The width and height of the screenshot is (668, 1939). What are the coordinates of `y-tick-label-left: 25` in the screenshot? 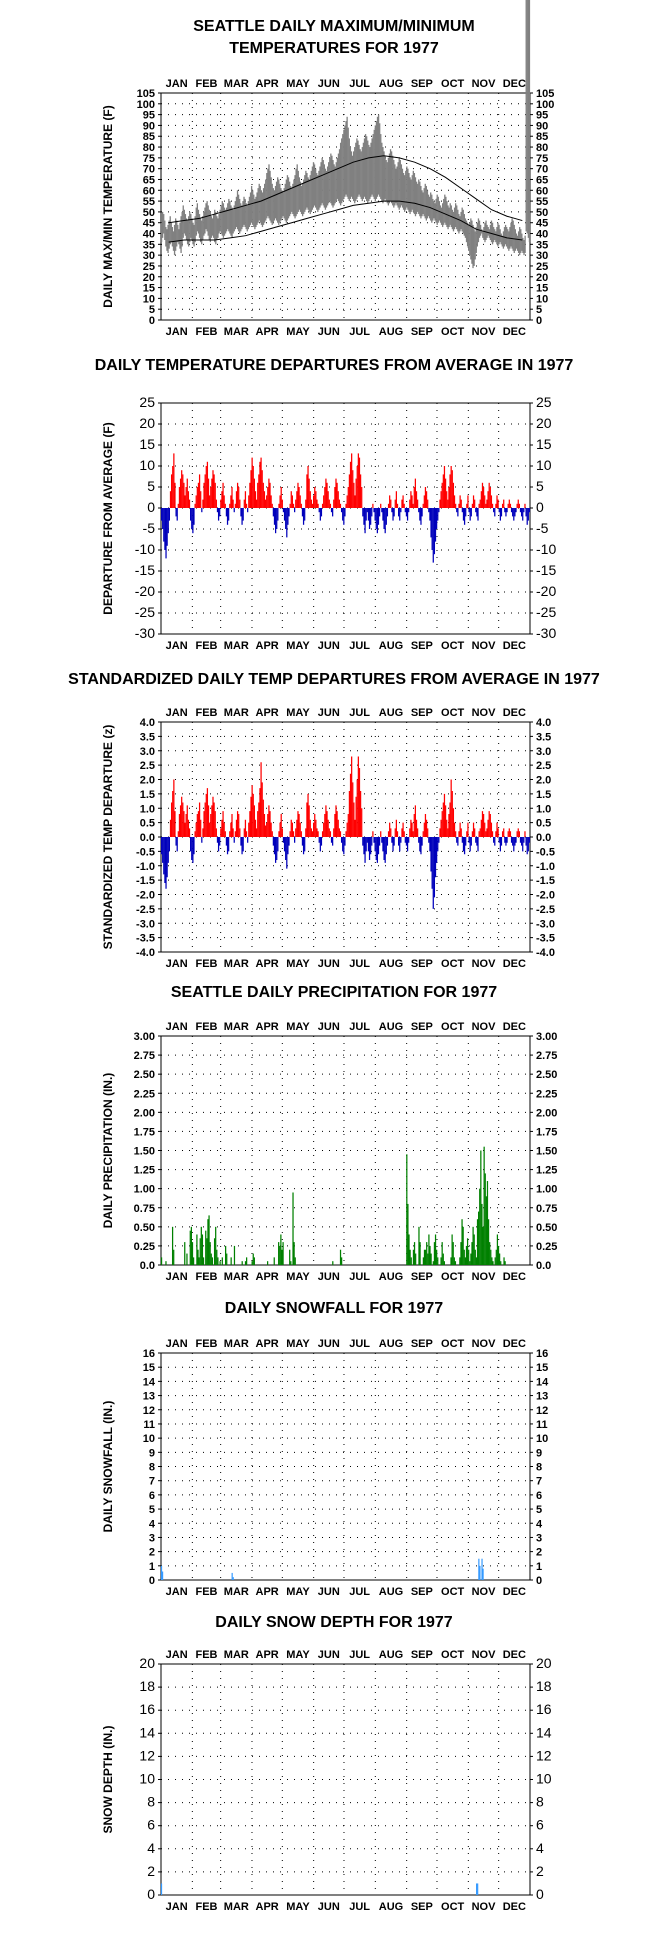 It's located at (149, 267).